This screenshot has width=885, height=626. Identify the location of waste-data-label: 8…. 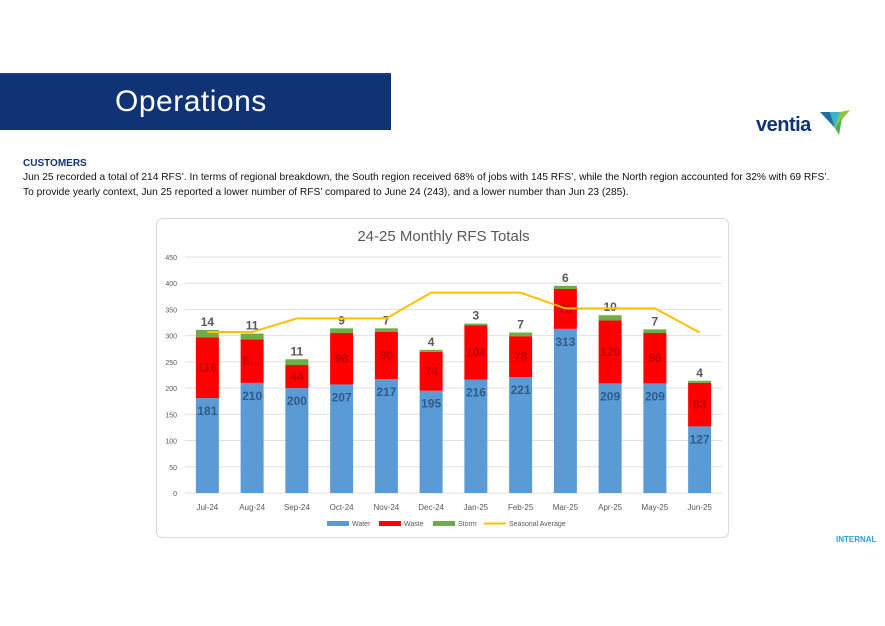
(252, 361).